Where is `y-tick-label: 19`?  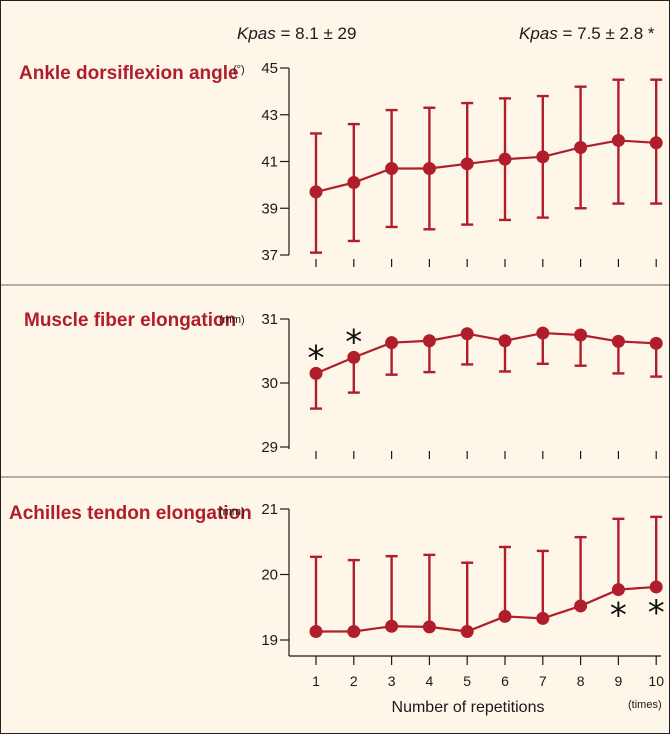 y-tick-label: 19 is located at coordinates (269, 640).